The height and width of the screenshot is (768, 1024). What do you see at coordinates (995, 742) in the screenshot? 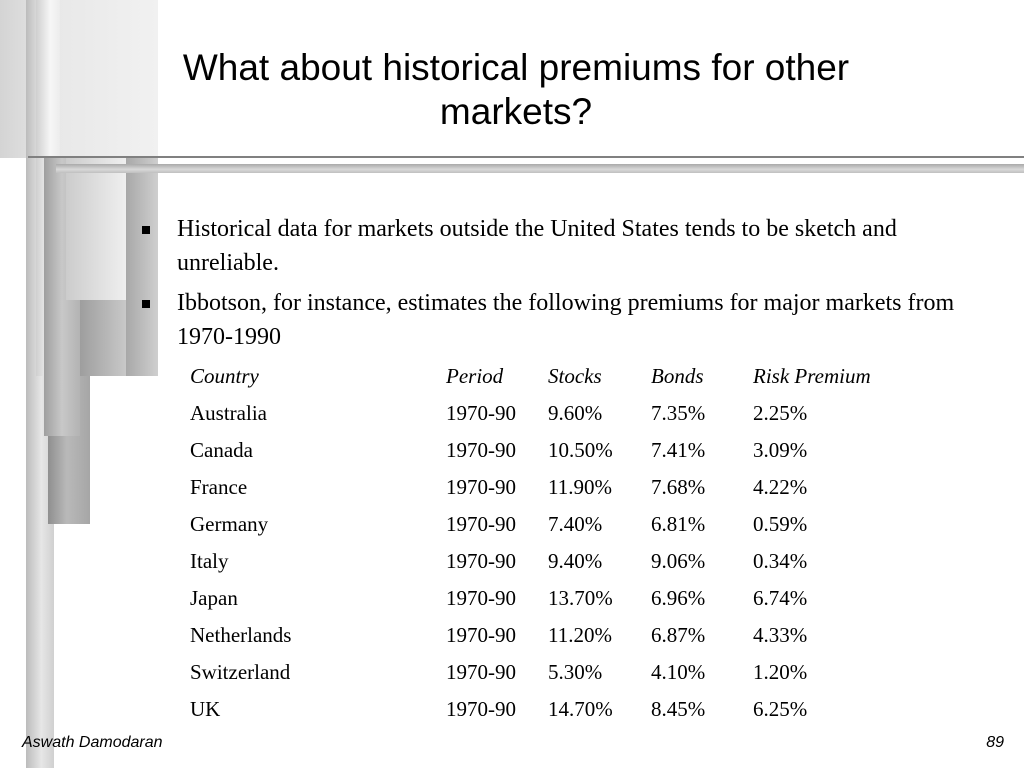
I see `page-number: 89` at bounding box center [995, 742].